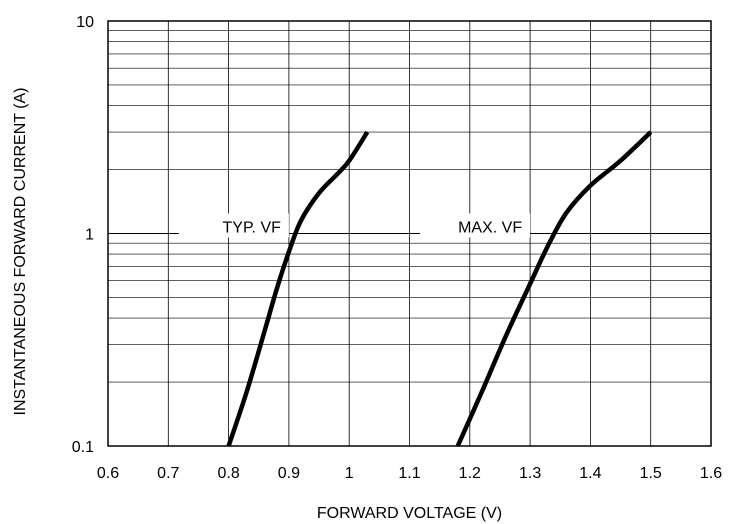 The width and height of the screenshot is (730, 524). Describe the element at coordinates (108, 473) in the screenshot. I see `x-tick-label: 0.6` at that location.